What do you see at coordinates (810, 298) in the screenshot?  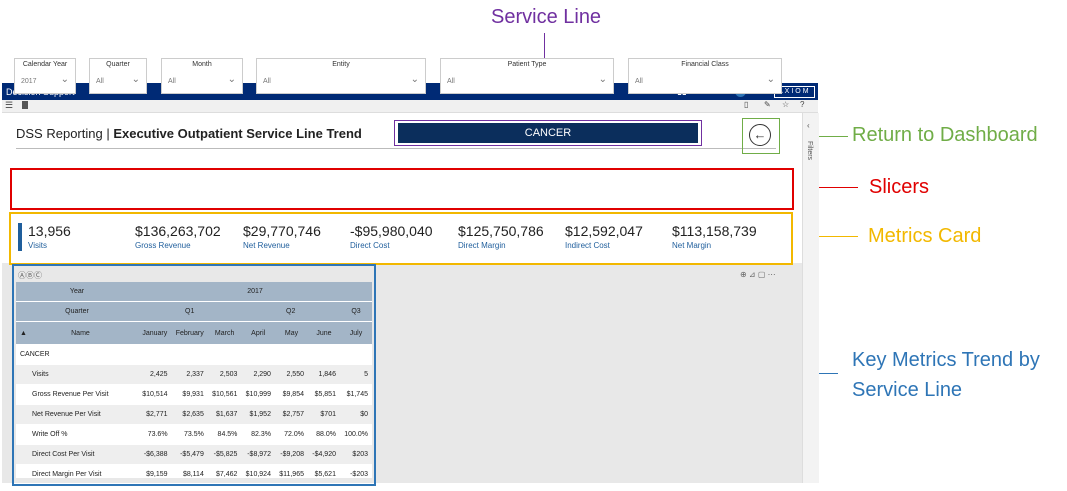 I see `filters-pane: ‹ Filters` at bounding box center [810, 298].